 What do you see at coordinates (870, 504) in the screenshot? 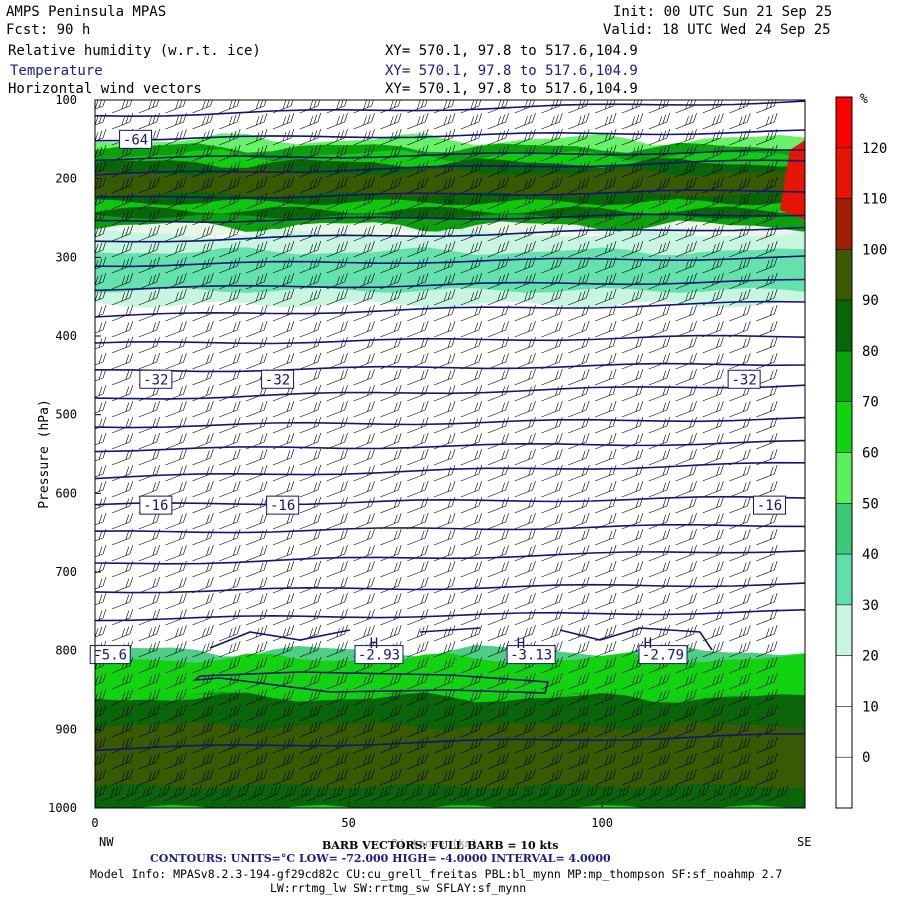
I see `colorbar-tick-label: 50` at bounding box center [870, 504].